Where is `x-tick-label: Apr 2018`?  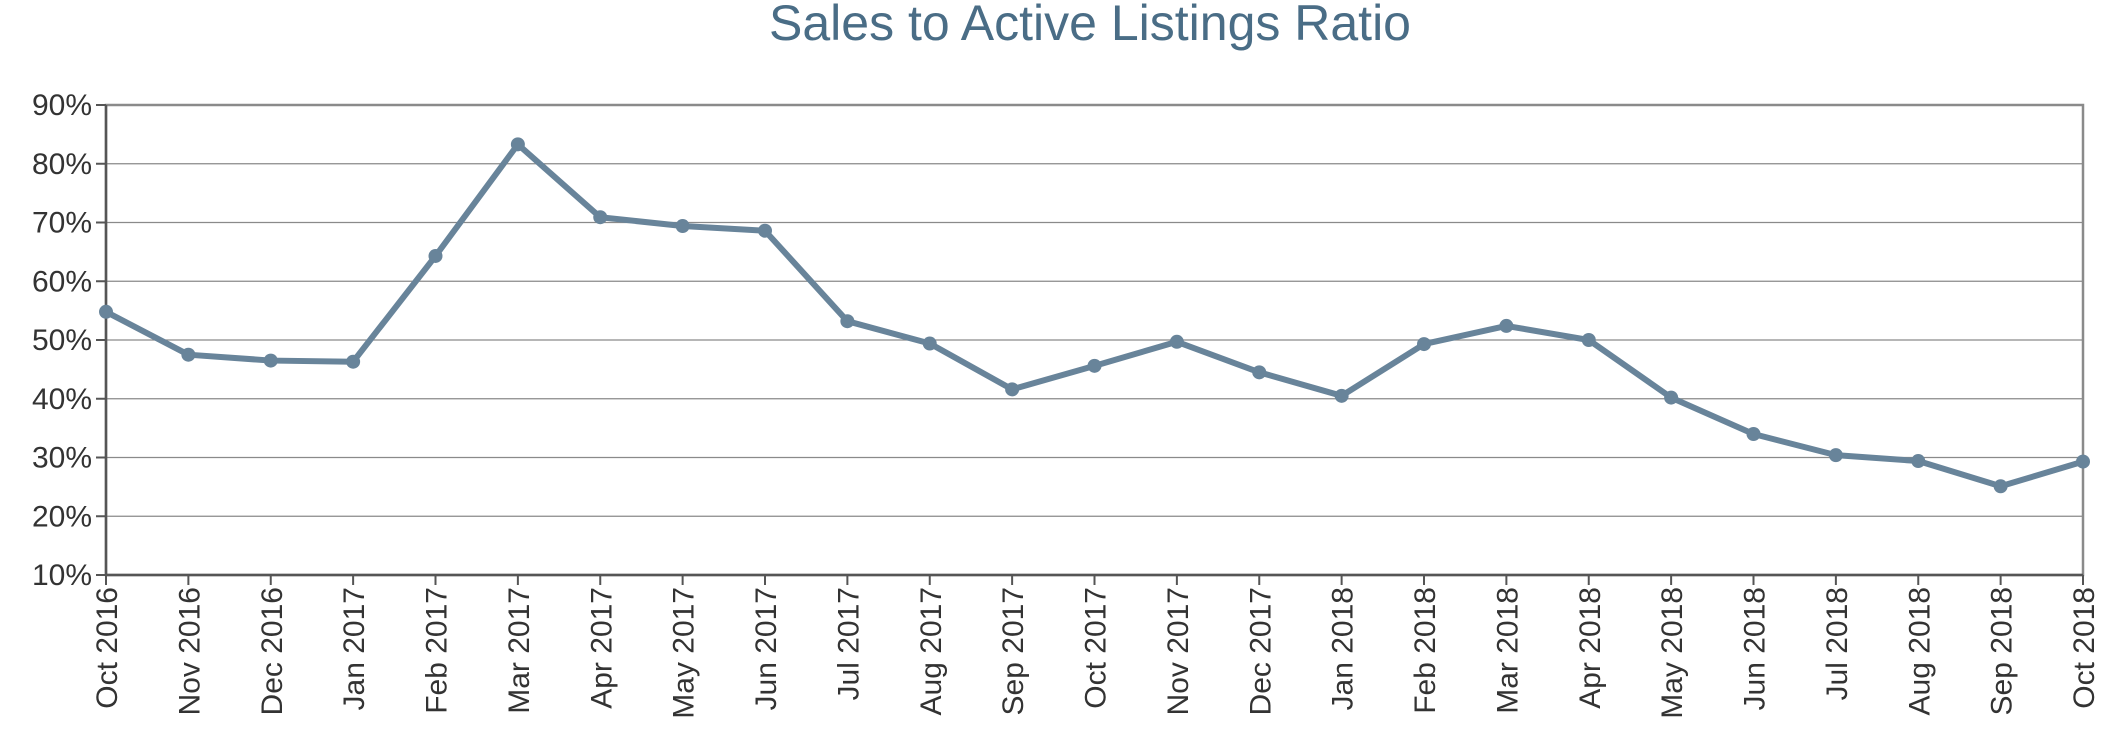 x-tick-label: Apr 2018 is located at coordinates (1590, 648).